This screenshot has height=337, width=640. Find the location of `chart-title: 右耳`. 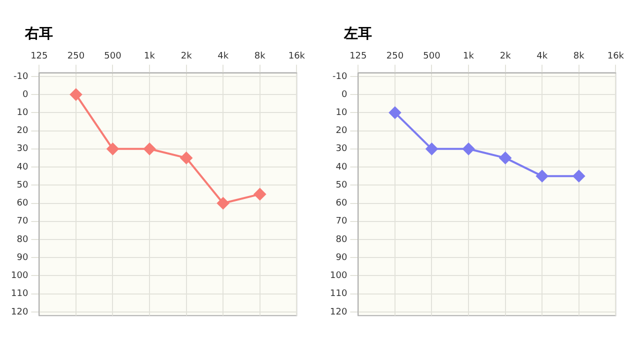

chart-title: 右耳 is located at coordinates (39, 34).